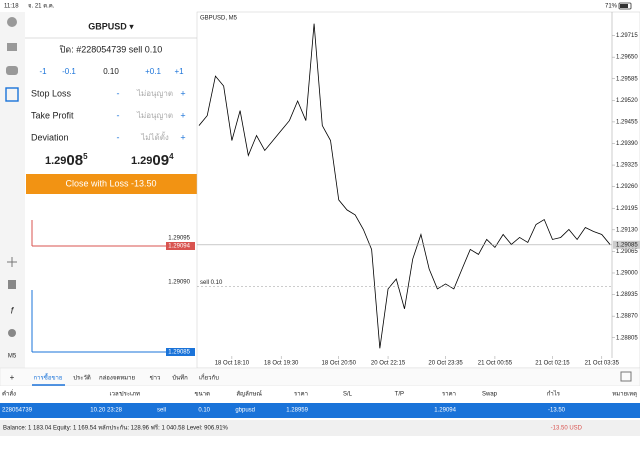 This screenshot has height=452, width=640. What do you see at coordinates (627, 101) in the screenshot?
I see `y-tick-label: 1.29520` at bounding box center [627, 101].